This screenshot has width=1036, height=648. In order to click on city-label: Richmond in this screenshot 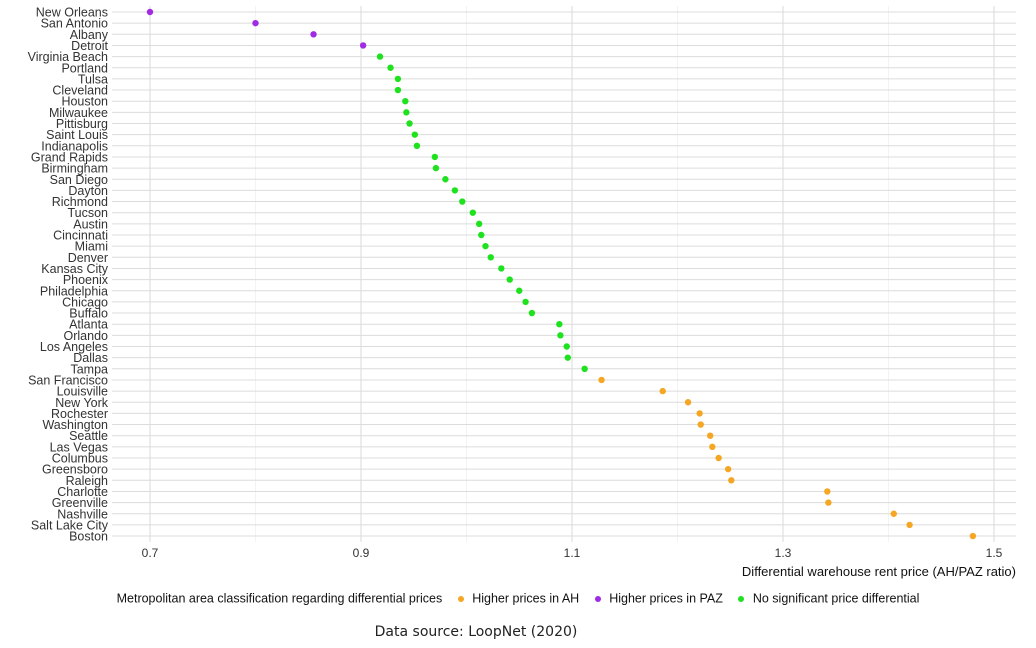, I will do `click(80, 202)`.